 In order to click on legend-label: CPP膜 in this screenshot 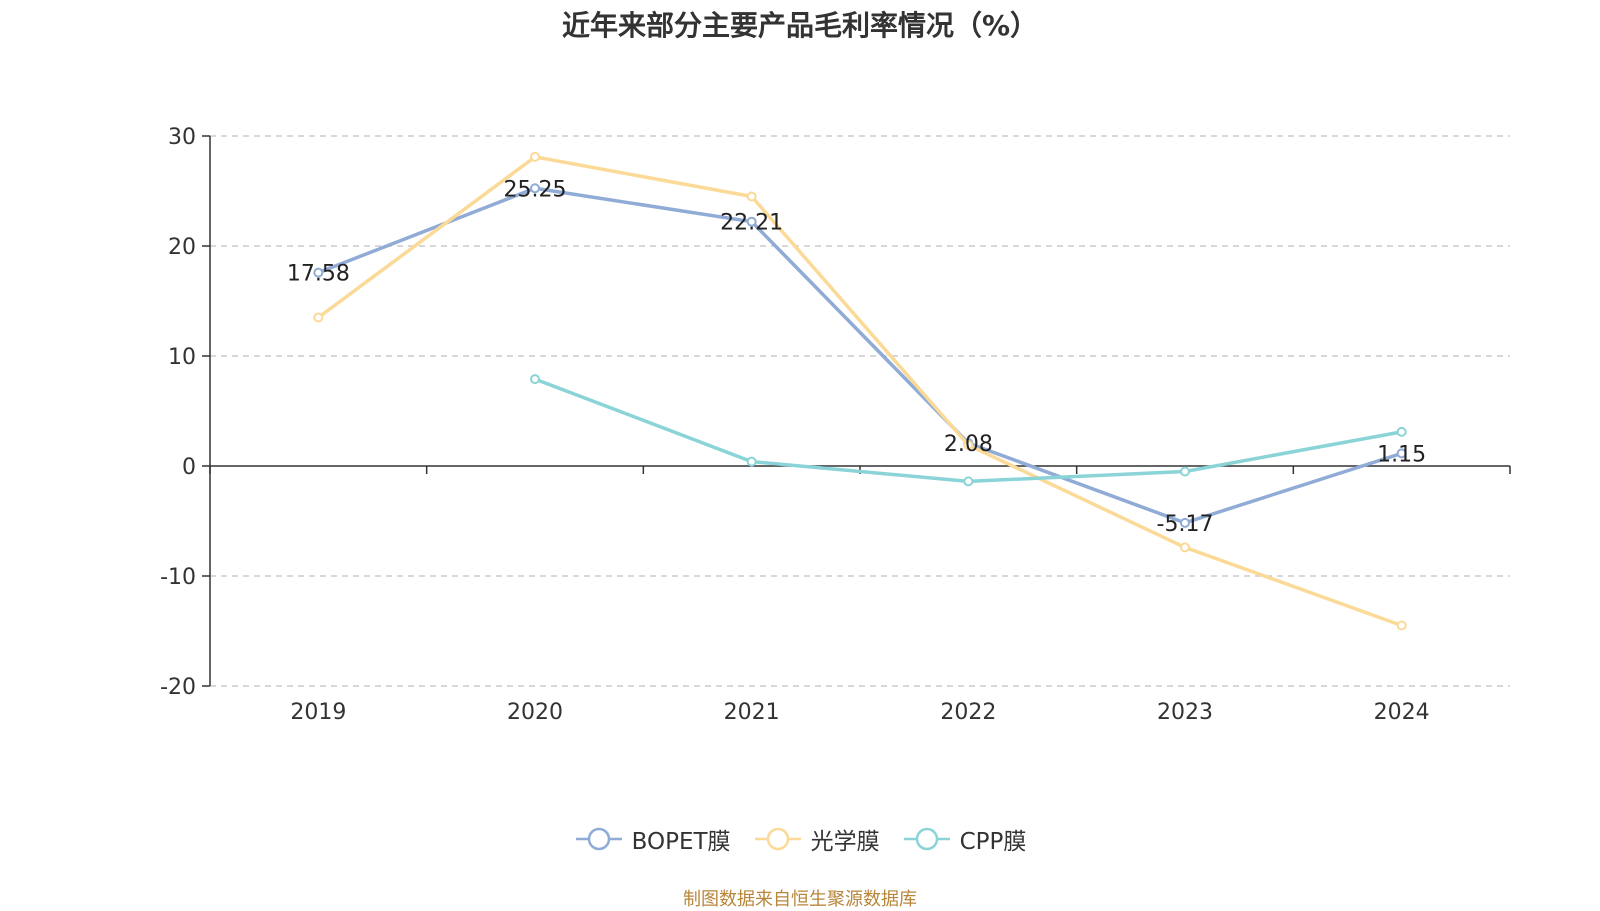, I will do `click(993, 842)`.